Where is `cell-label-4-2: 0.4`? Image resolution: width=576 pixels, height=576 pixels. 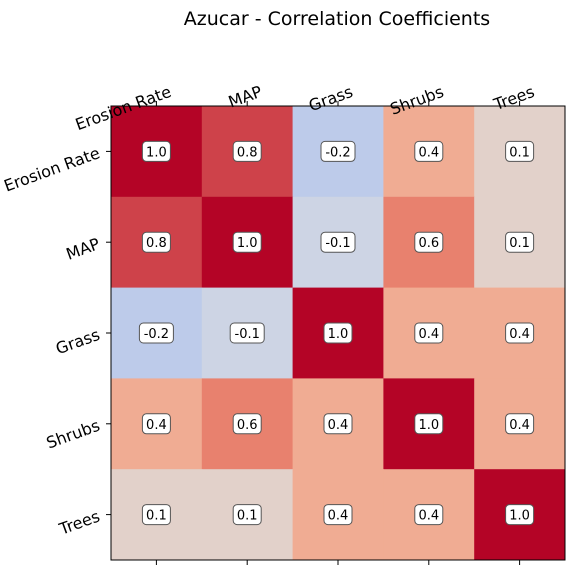
cell-label-4-2: 0.4 is located at coordinates (338, 516).